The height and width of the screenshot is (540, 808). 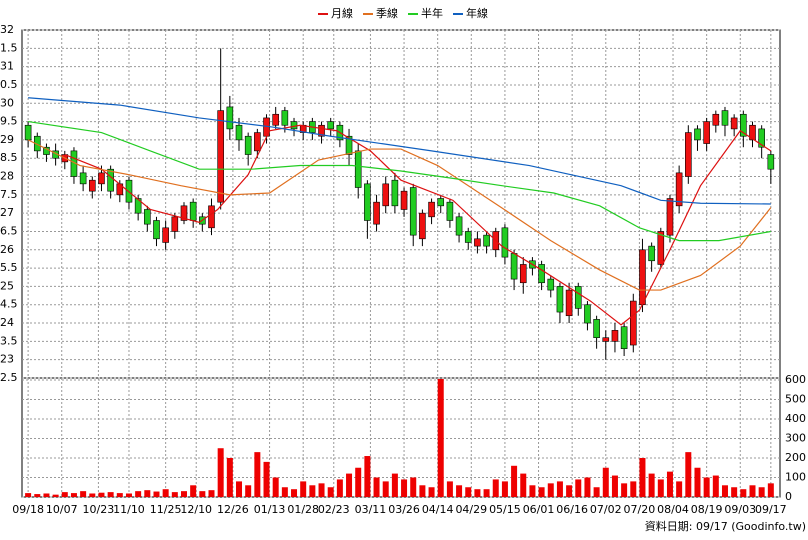 I want to click on y2-tick-label: 600, so click(x=795, y=379).